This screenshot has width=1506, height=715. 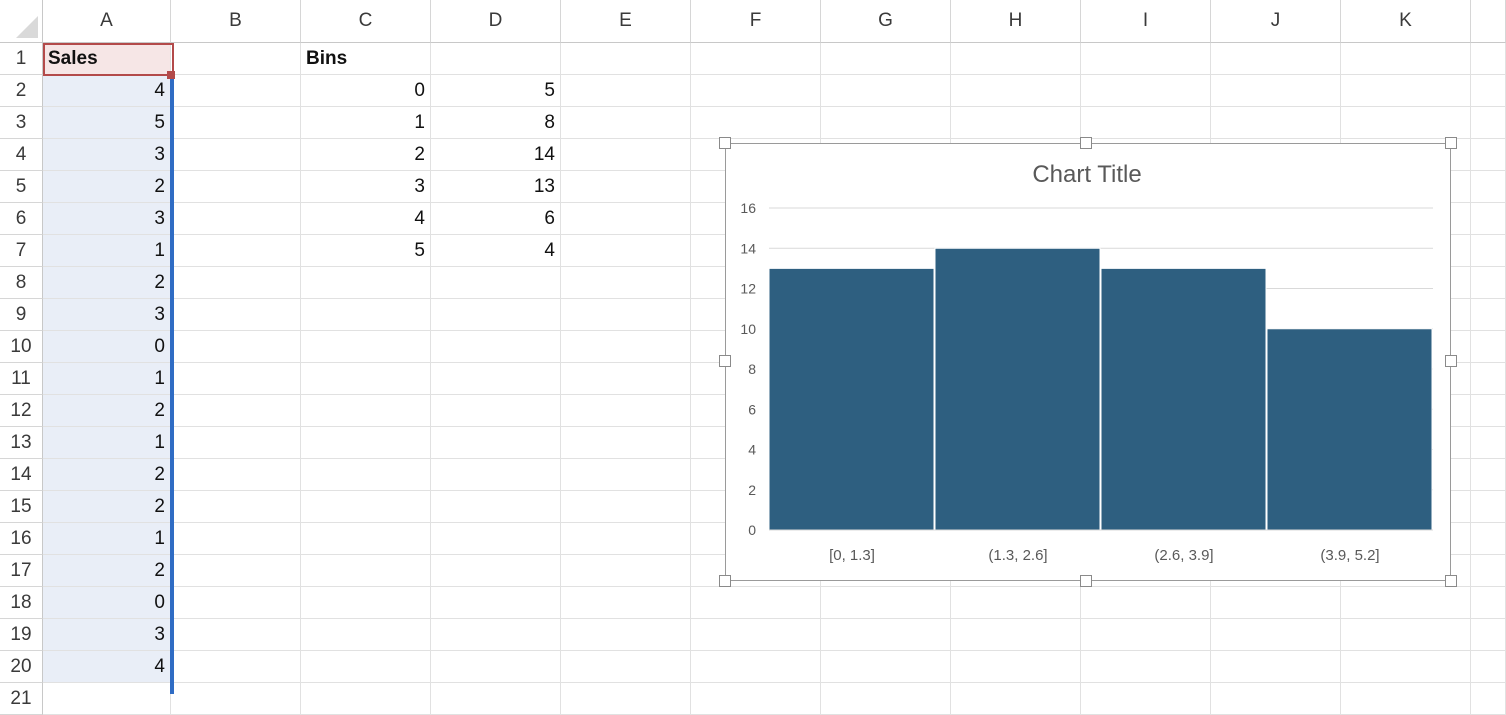 What do you see at coordinates (626, 443) in the screenshot?
I see `cell-e13` at bounding box center [626, 443].